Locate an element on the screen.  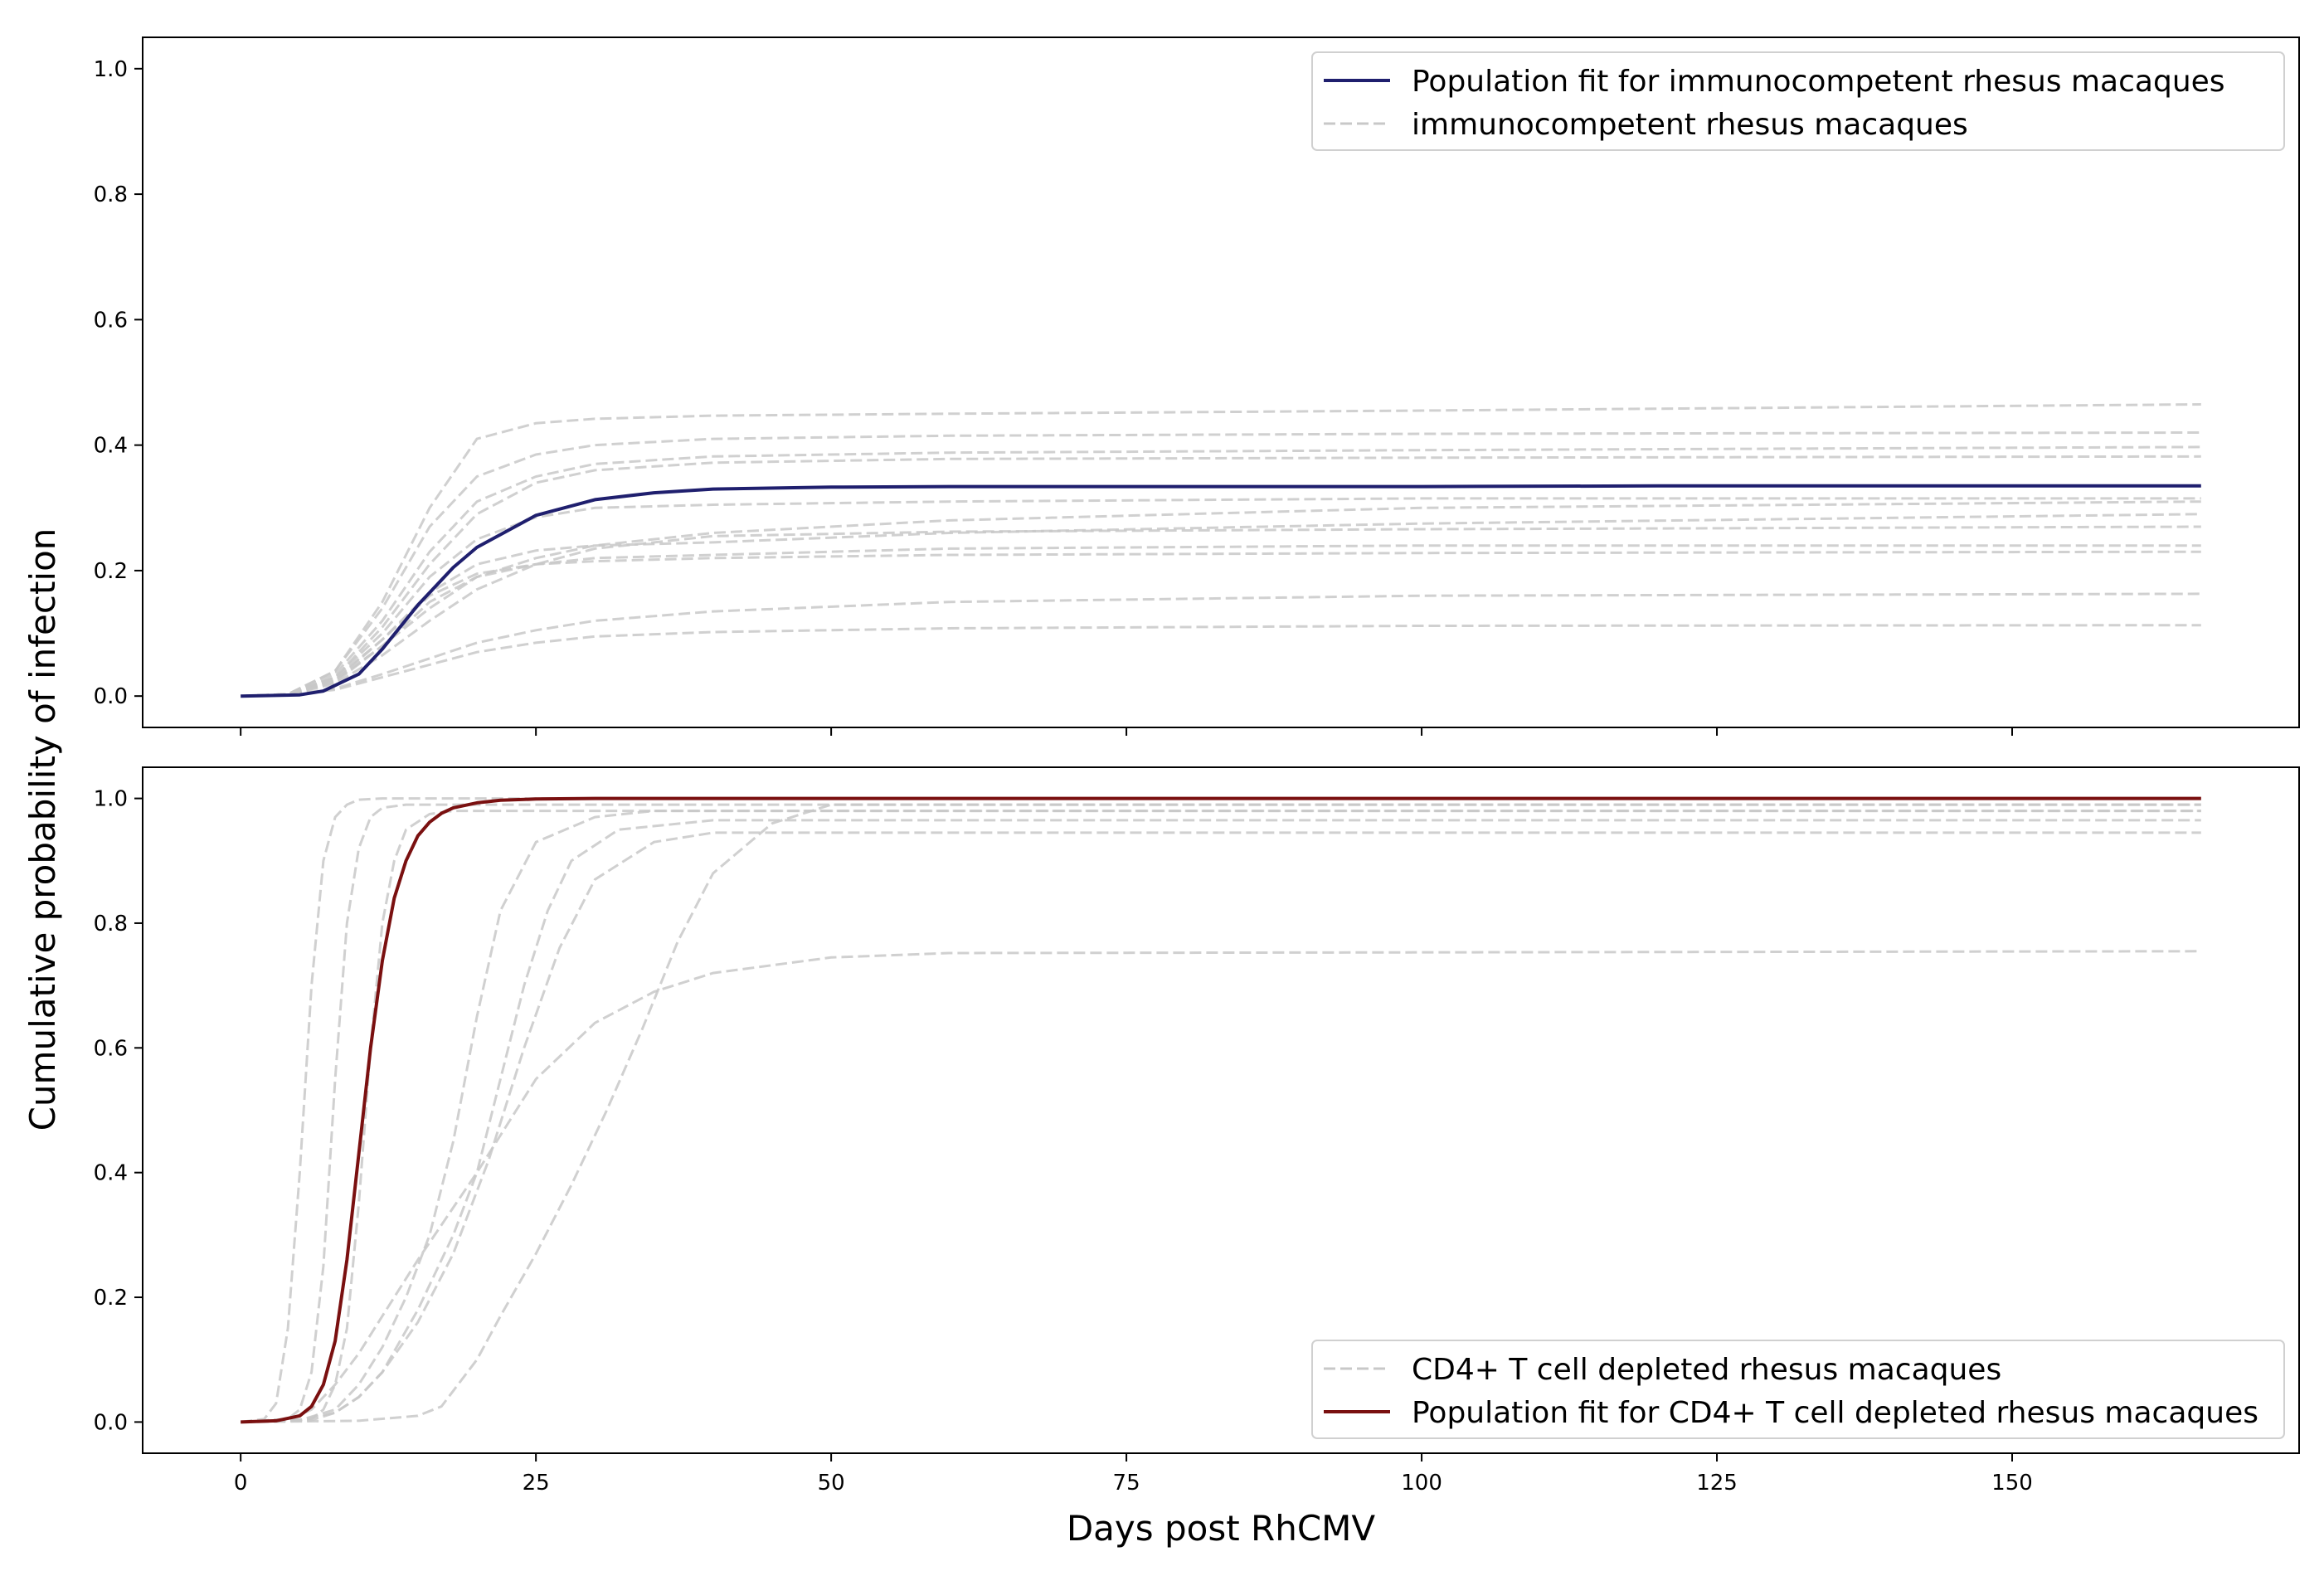
x-tick-label: 50 is located at coordinates (831, 1483).